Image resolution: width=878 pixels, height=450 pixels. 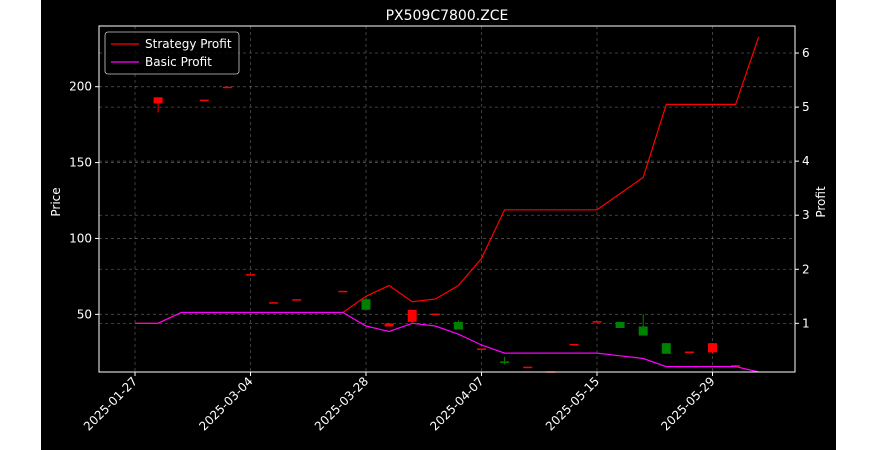 What do you see at coordinates (447, 342) in the screenshot?
I see `basic-profit-line` at bounding box center [447, 342].